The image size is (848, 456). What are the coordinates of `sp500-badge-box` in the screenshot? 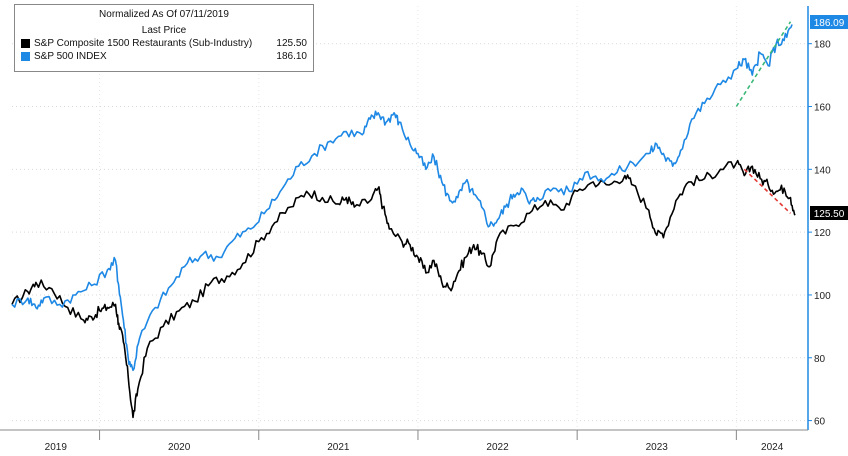 It's located at (829, 22).